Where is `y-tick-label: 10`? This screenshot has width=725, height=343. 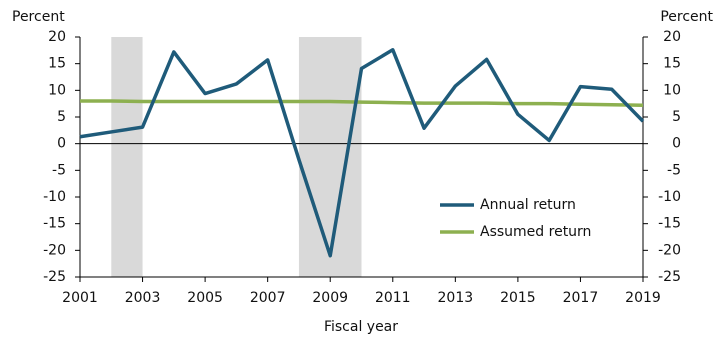 y-tick-label: 10 is located at coordinates (57, 90).